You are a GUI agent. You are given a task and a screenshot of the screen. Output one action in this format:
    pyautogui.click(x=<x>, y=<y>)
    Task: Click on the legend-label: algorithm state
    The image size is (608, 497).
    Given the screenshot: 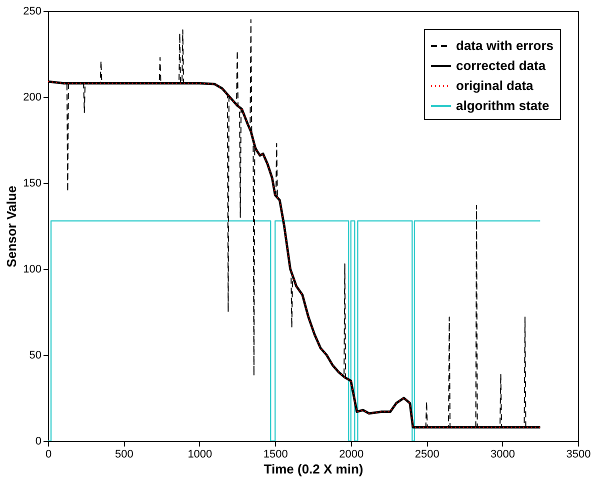 What is the action you would take?
    pyautogui.click(x=503, y=105)
    